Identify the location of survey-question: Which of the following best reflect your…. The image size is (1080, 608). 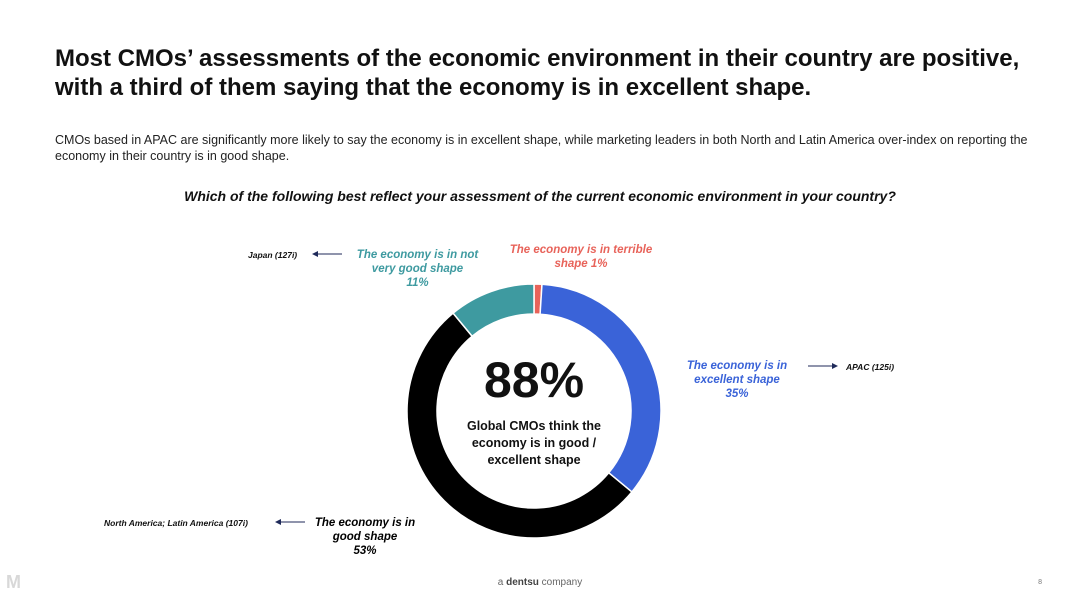
(540, 196).